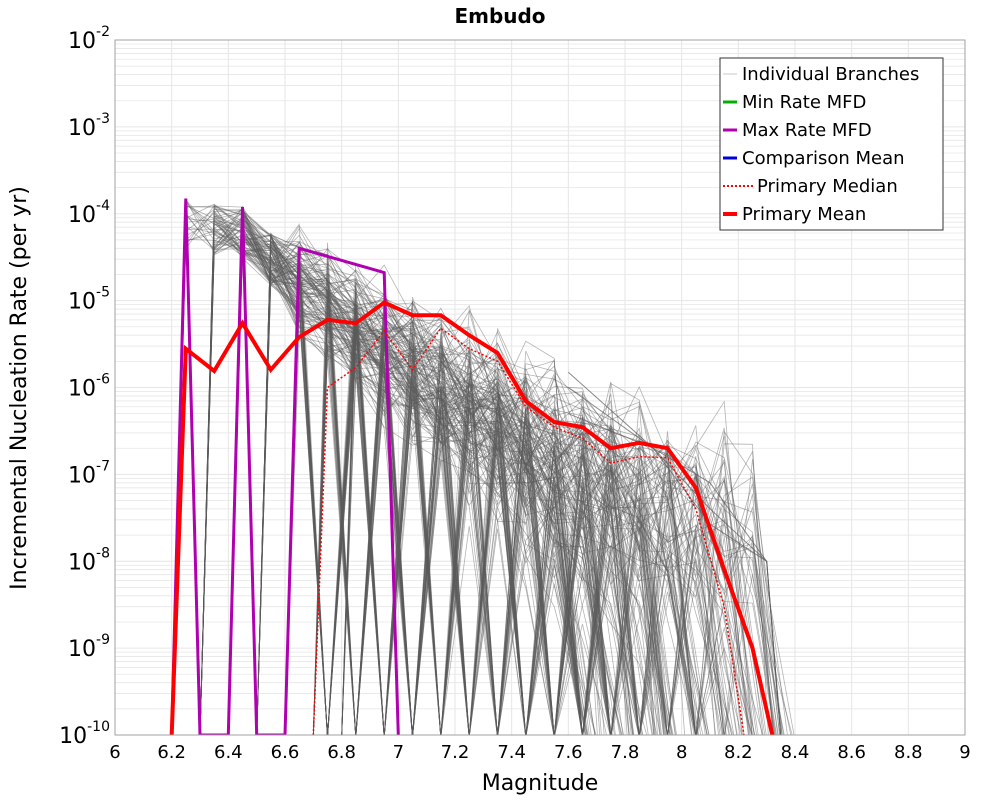 The height and width of the screenshot is (800, 1000). Describe the element at coordinates (823, 158) in the screenshot. I see `legend-label: Comparison Mean` at that location.